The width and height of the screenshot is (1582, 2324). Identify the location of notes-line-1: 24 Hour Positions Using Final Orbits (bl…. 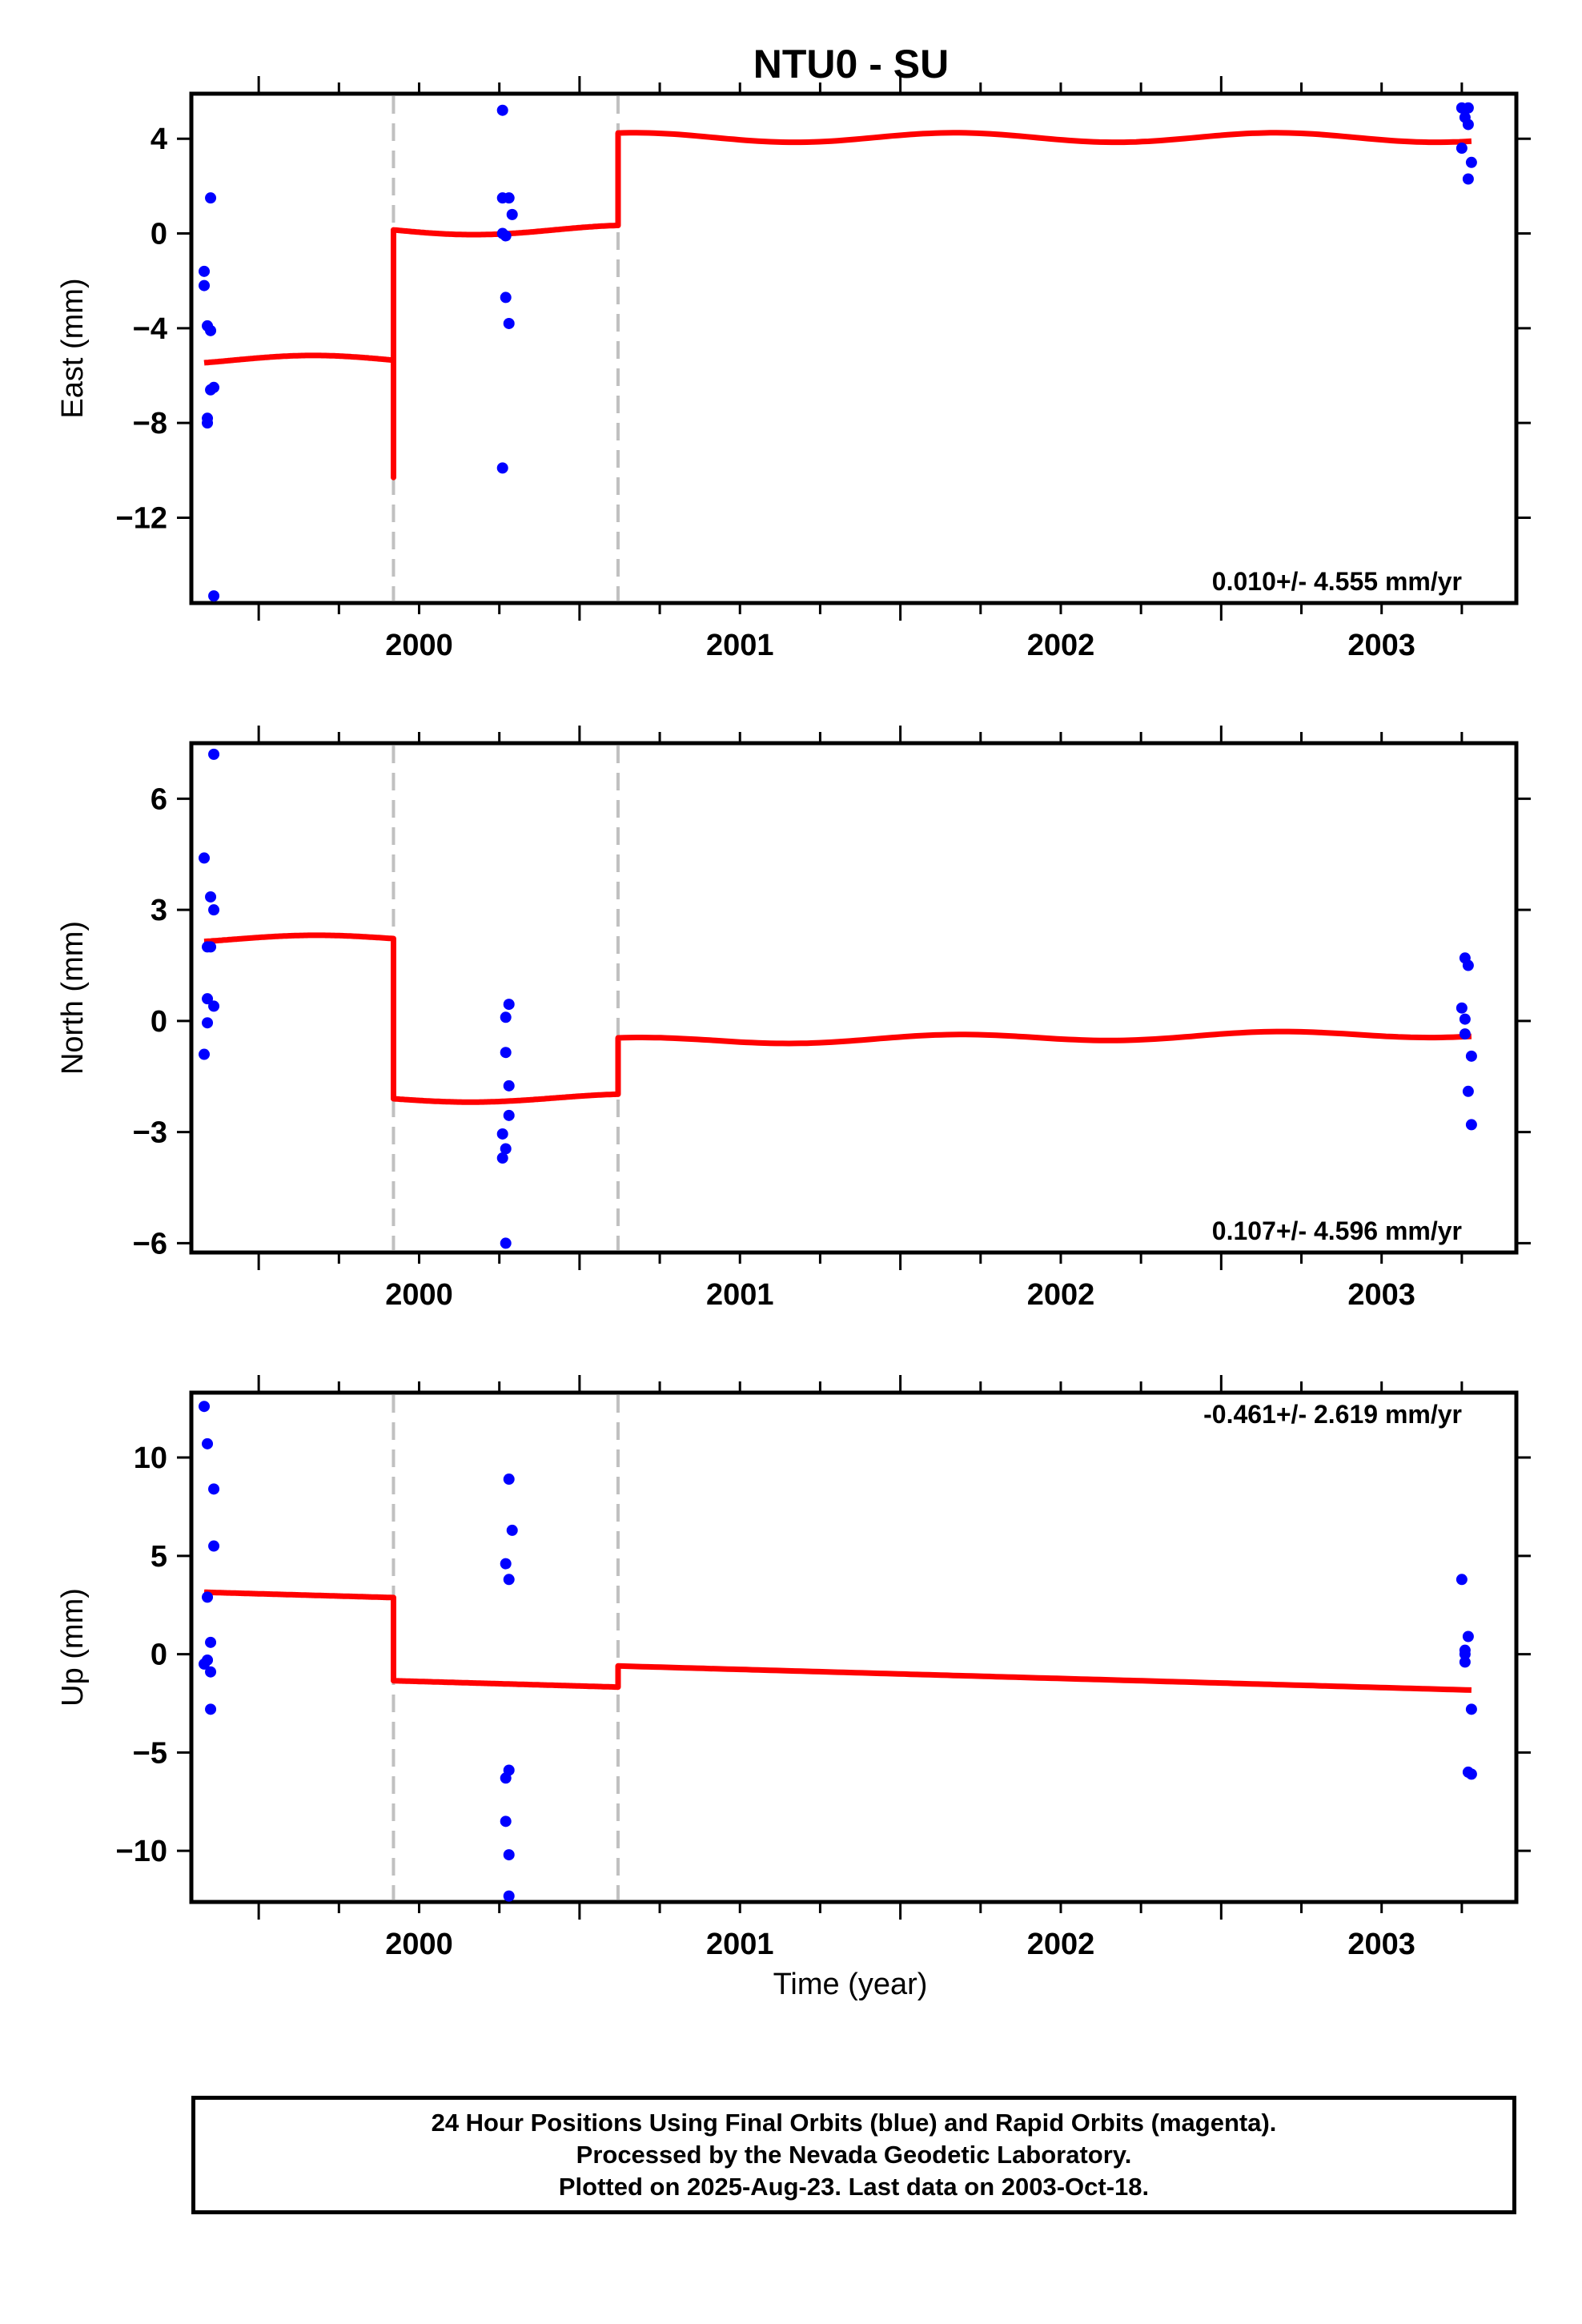
(854, 2123).